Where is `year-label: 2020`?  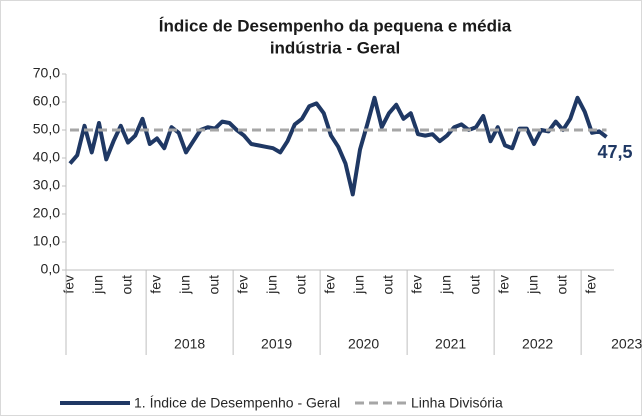
year-label: 2020 is located at coordinates (363, 344).